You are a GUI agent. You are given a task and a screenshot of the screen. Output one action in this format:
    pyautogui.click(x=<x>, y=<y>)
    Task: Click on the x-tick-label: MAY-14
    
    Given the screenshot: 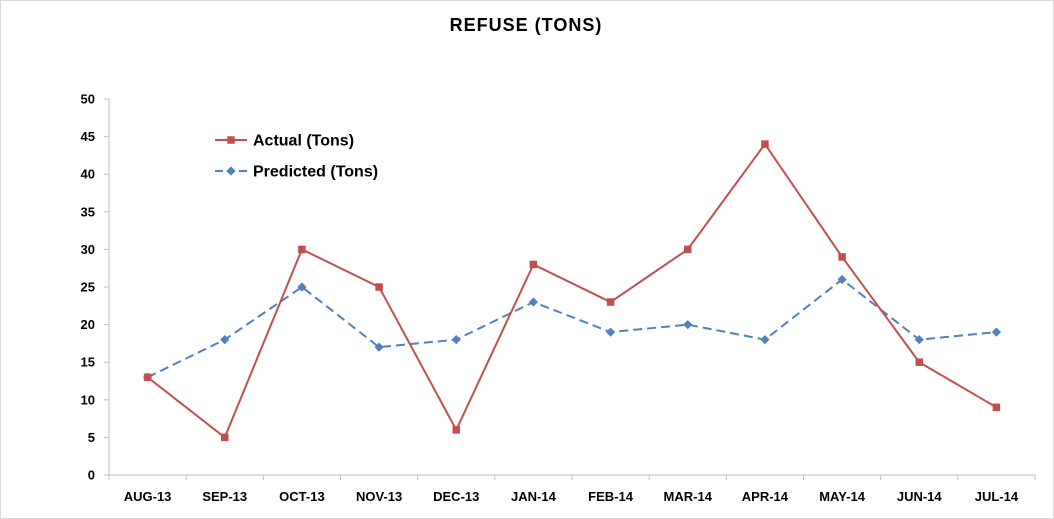 What is the action you would take?
    pyautogui.click(x=842, y=496)
    